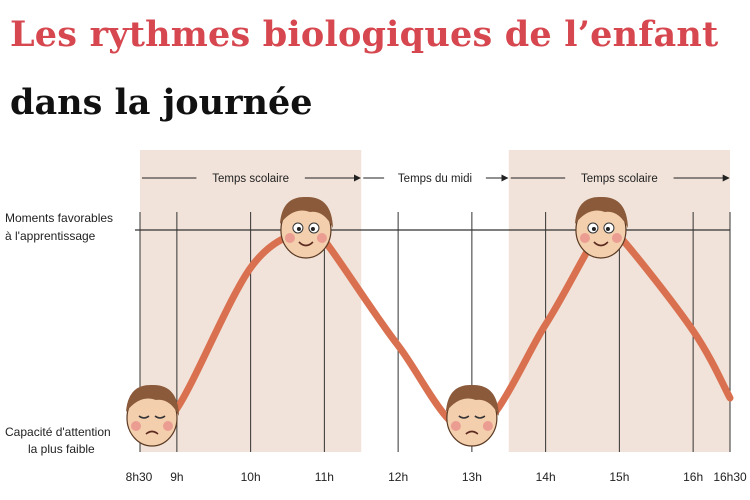 The image size is (750, 500). Describe the element at coordinates (398, 477) in the screenshot. I see `x-tick-label-12h: 12h` at that location.